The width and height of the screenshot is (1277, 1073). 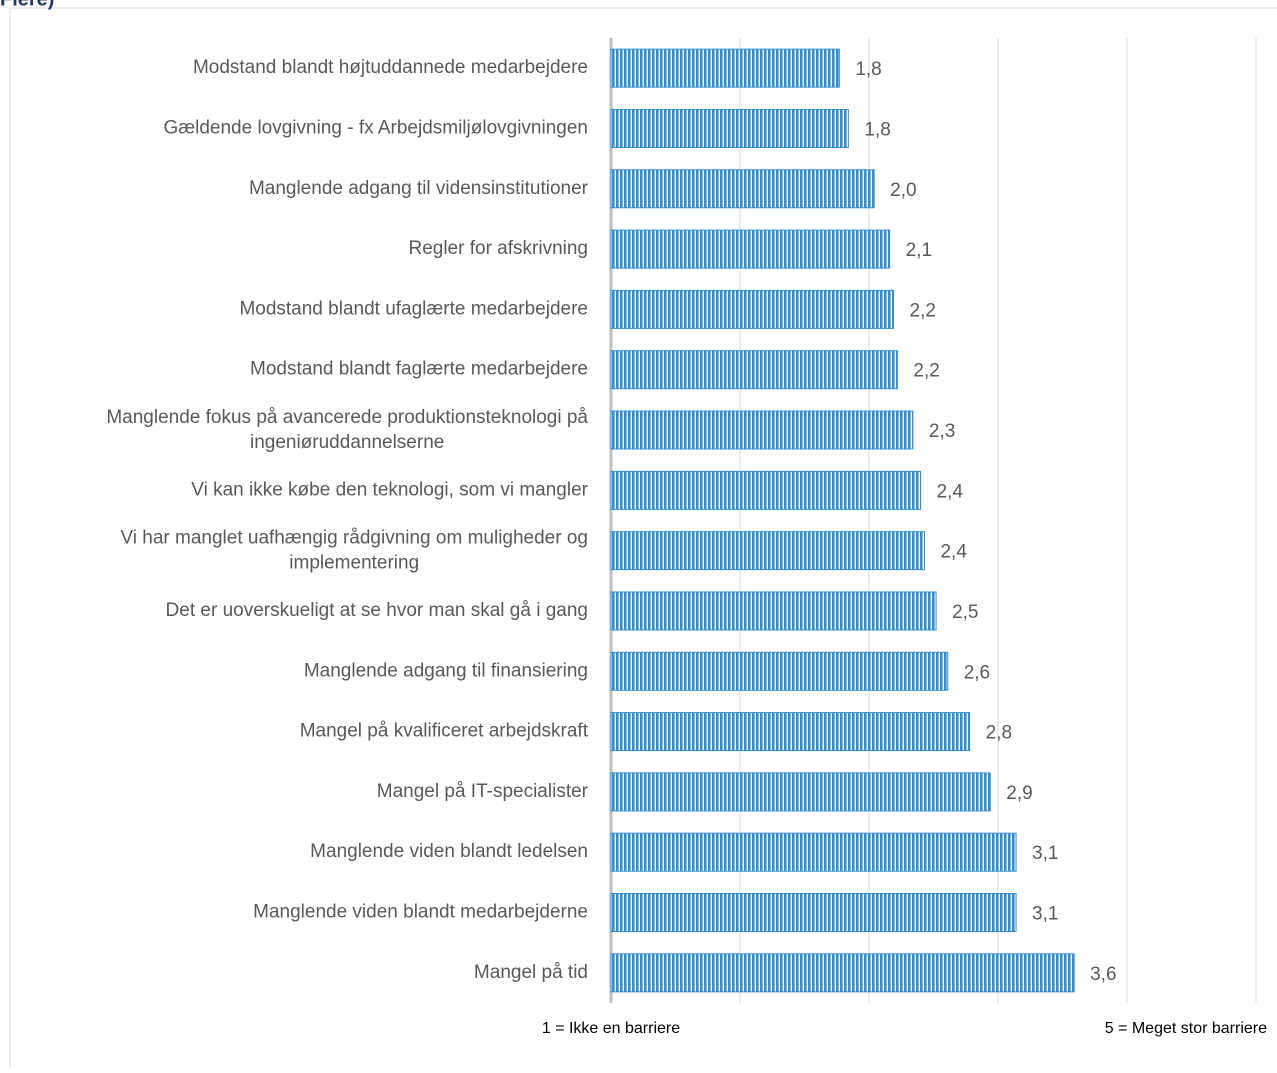 What do you see at coordinates (611, 1028) in the screenshot?
I see `axis-note: 1 = Ikke en barriere` at bounding box center [611, 1028].